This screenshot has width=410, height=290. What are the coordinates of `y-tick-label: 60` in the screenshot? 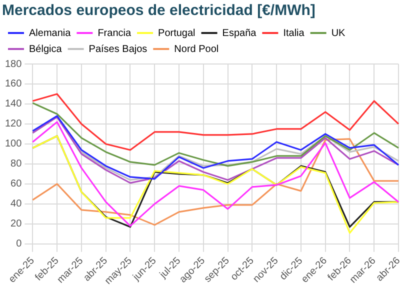 It's located at (16, 184).